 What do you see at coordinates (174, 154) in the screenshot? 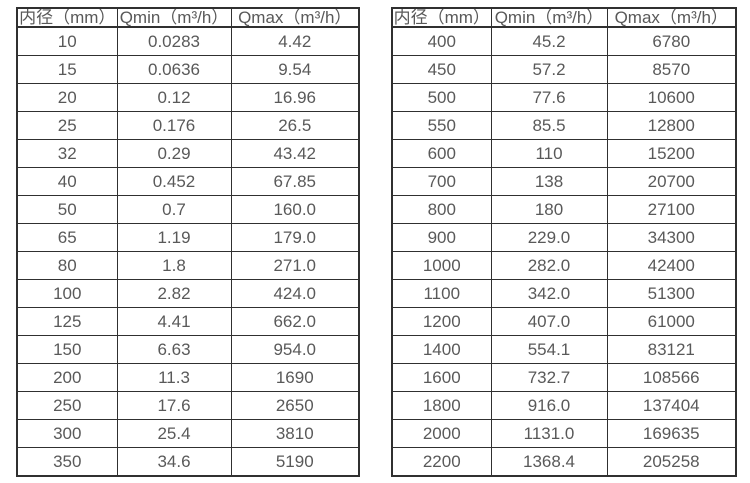
I see `table-cell: 0.29` at bounding box center [174, 154].